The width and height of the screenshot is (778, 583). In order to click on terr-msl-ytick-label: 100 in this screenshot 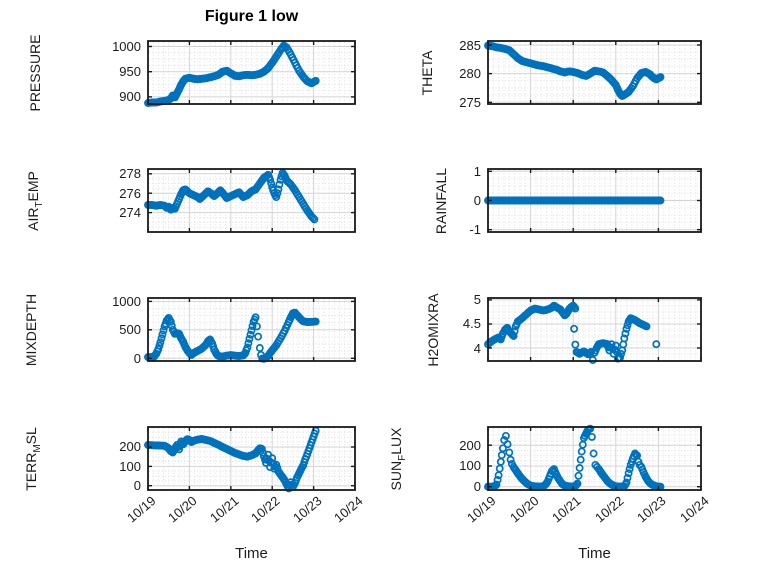, I will do `click(130, 466)`.